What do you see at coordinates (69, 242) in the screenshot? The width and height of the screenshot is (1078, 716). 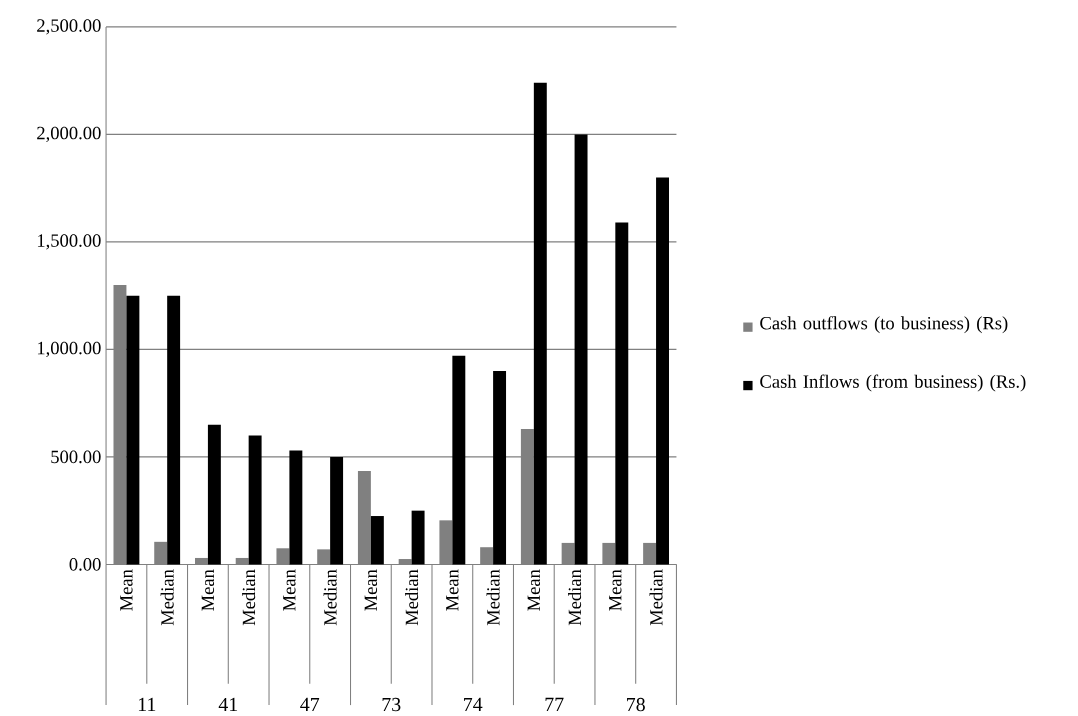 I see `y-tick-label: 1,500.00` at bounding box center [69, 242].